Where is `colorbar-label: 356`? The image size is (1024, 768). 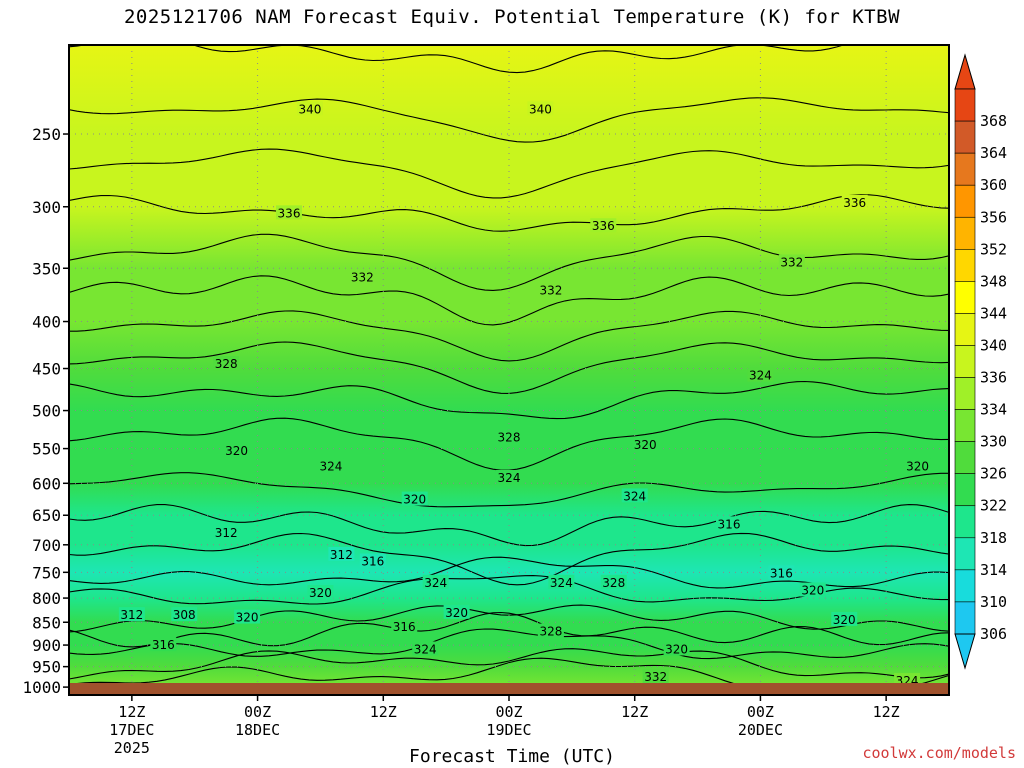
colorbar-label: 356 is located at coordinates (993, 217).